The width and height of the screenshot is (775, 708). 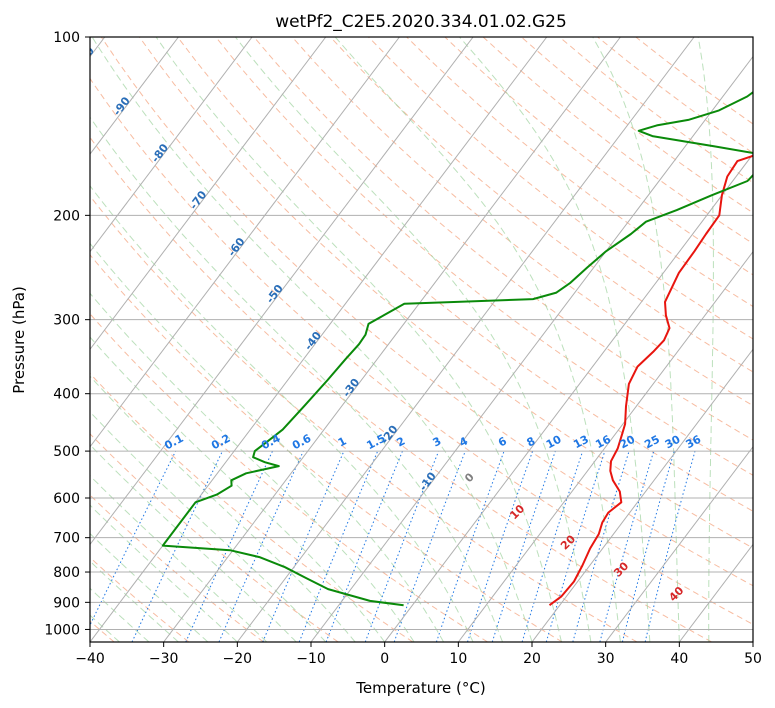 What do you see at coordinates (603, 442) in the screenshot?
I see `mixing-ratio-label: 16` at bounding box center [603, 442].